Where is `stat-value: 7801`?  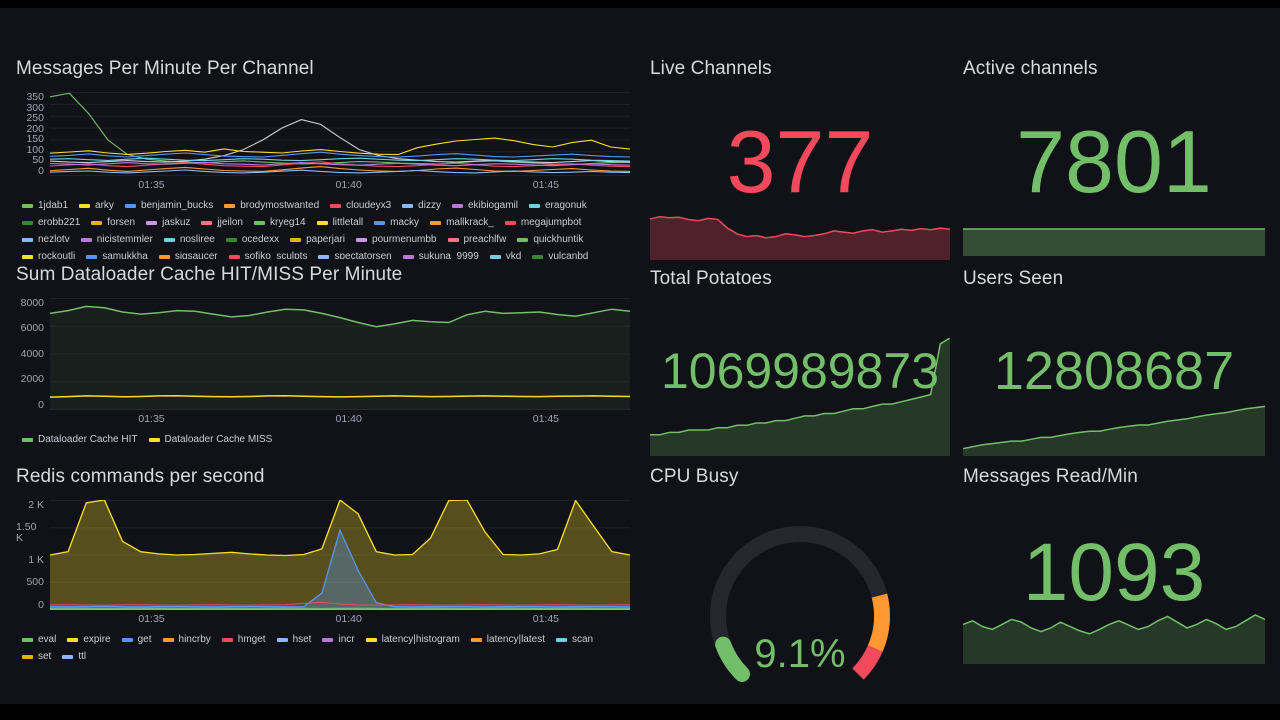 stat-value: 7801 is located at coordinates (1114, 161).